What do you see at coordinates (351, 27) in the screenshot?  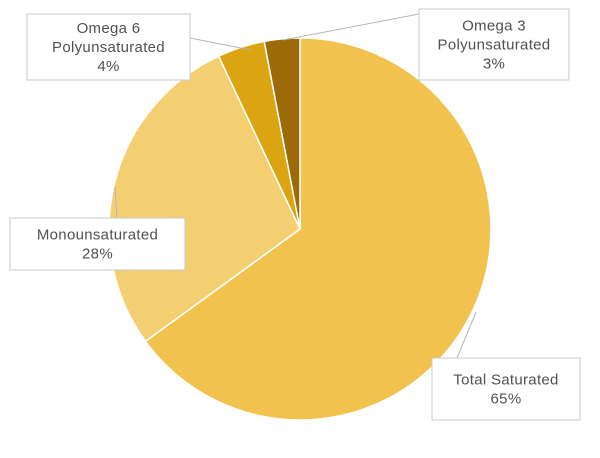 I see `leader-omega-3-polyunsaturated` at bounding box center [351, 27].